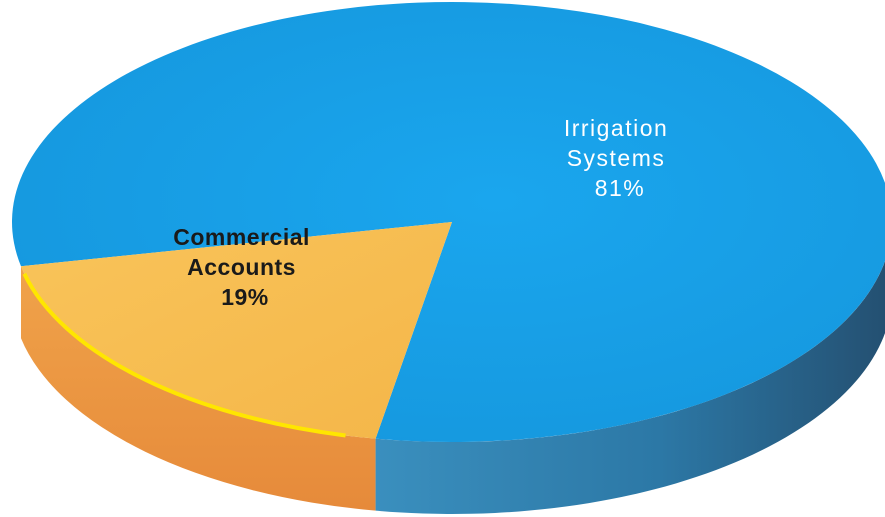  What do you see at coordinates (616, 128) in the screenshot?
I see `slice-label-line: Irrigation` at bounding box center [616, 128].